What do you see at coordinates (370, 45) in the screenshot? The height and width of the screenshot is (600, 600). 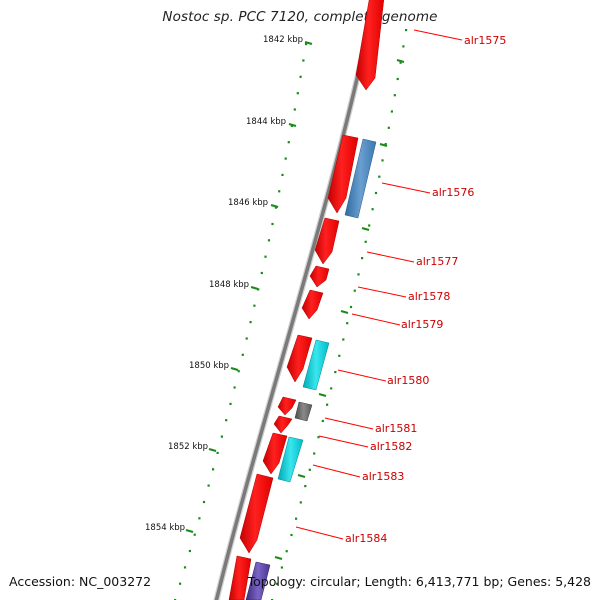 I see `gene-alr1575` at bounding box center [370, 45].